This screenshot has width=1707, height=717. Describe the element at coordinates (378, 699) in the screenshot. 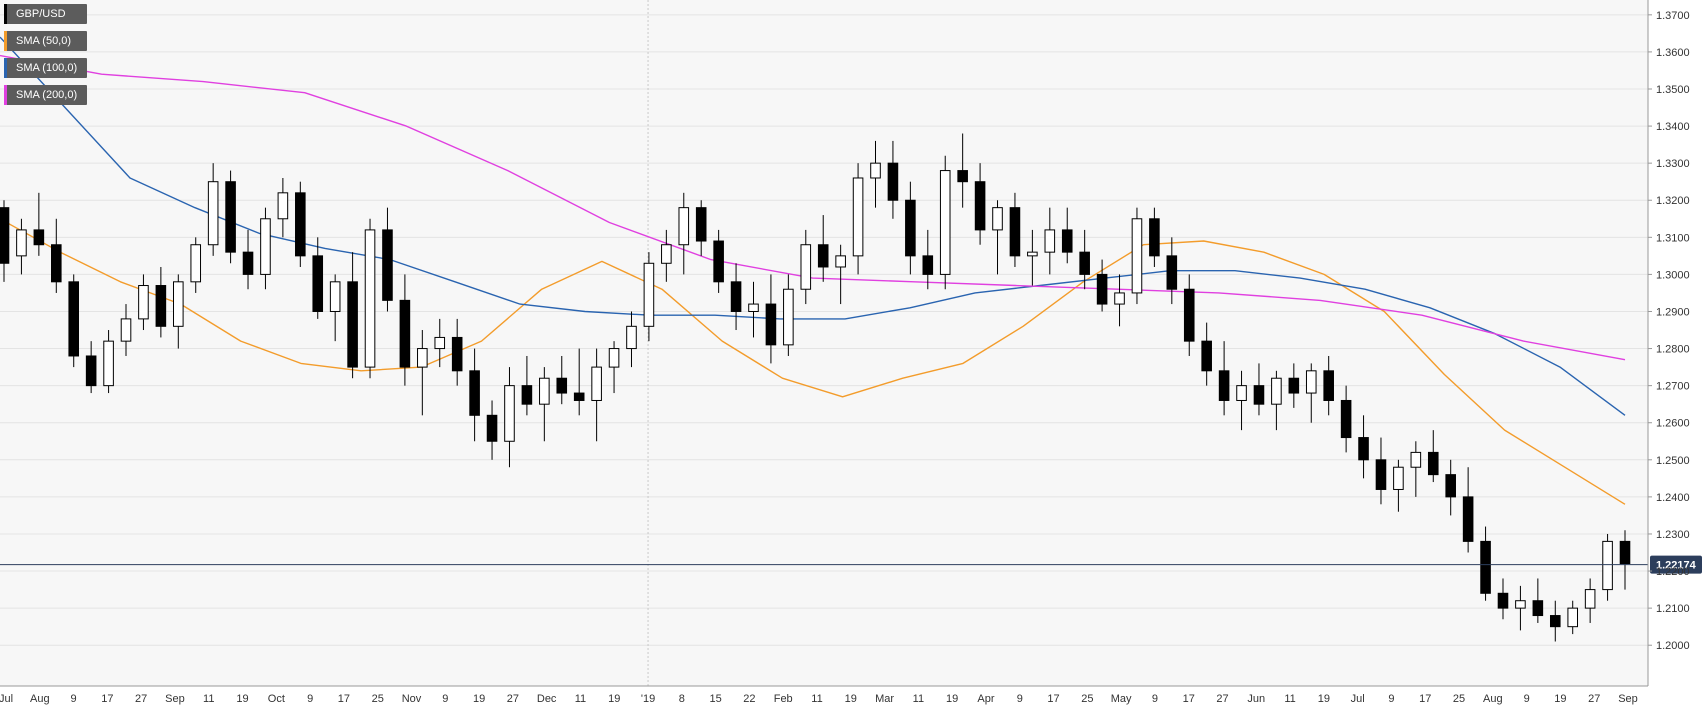

I see `x-tick-label: 25` at that location.